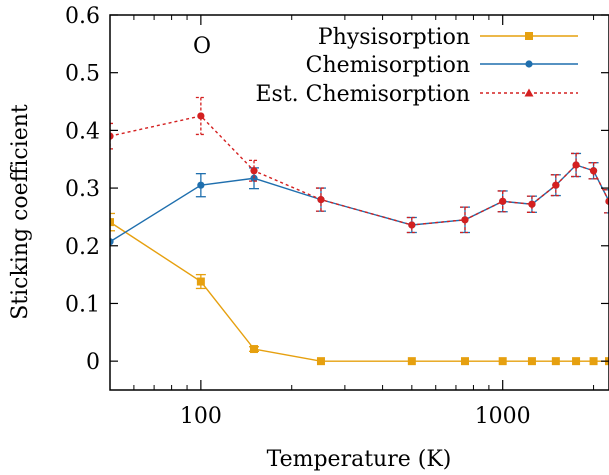 The image size is (609, 475). I want to click on y-tick-label: 0.2, so click(82, 247).